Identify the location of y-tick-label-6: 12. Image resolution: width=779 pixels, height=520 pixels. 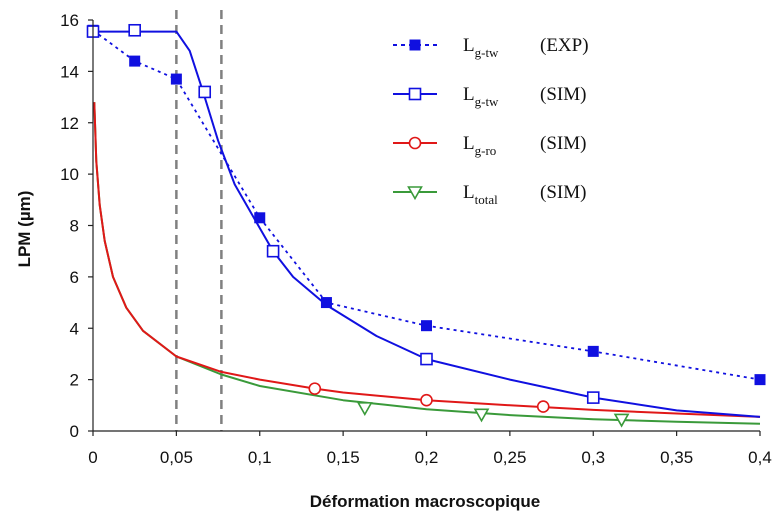
(69, 123).